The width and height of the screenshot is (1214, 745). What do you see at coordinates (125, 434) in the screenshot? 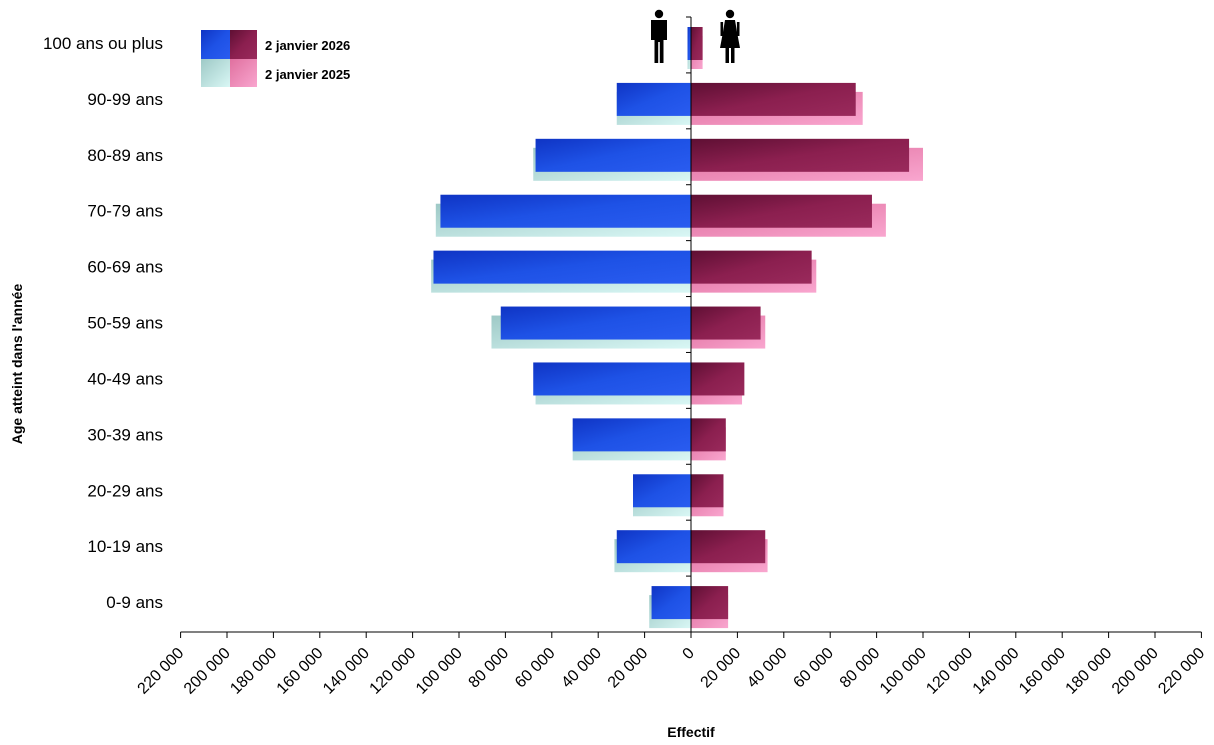
I see `category-label: 30-39 ans` at bounding box center [125, 434].